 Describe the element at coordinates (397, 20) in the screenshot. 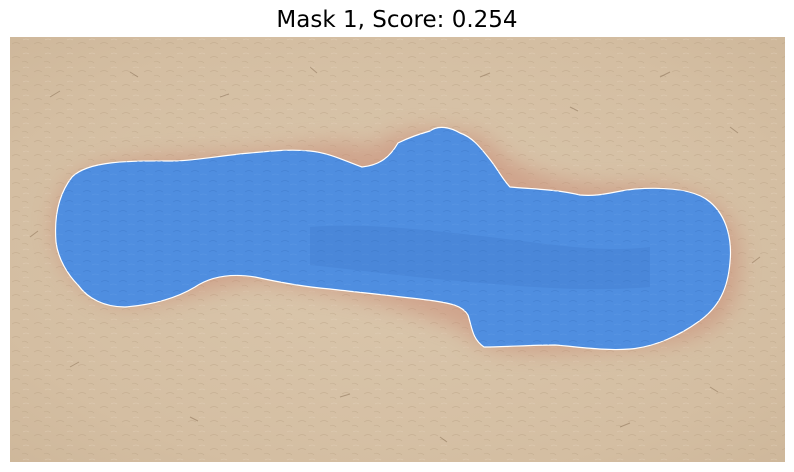

I see `figure-title: Mask 1, Score: 0.254` at that location.